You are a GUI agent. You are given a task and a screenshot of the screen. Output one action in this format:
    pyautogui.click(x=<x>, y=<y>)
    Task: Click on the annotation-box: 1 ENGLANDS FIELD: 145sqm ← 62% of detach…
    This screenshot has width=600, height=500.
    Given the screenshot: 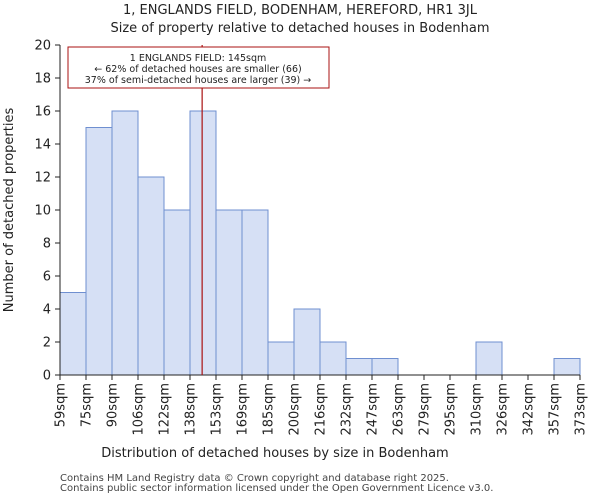 What is the action you would take?
    pyautogui.click(x=198, y=67)
    